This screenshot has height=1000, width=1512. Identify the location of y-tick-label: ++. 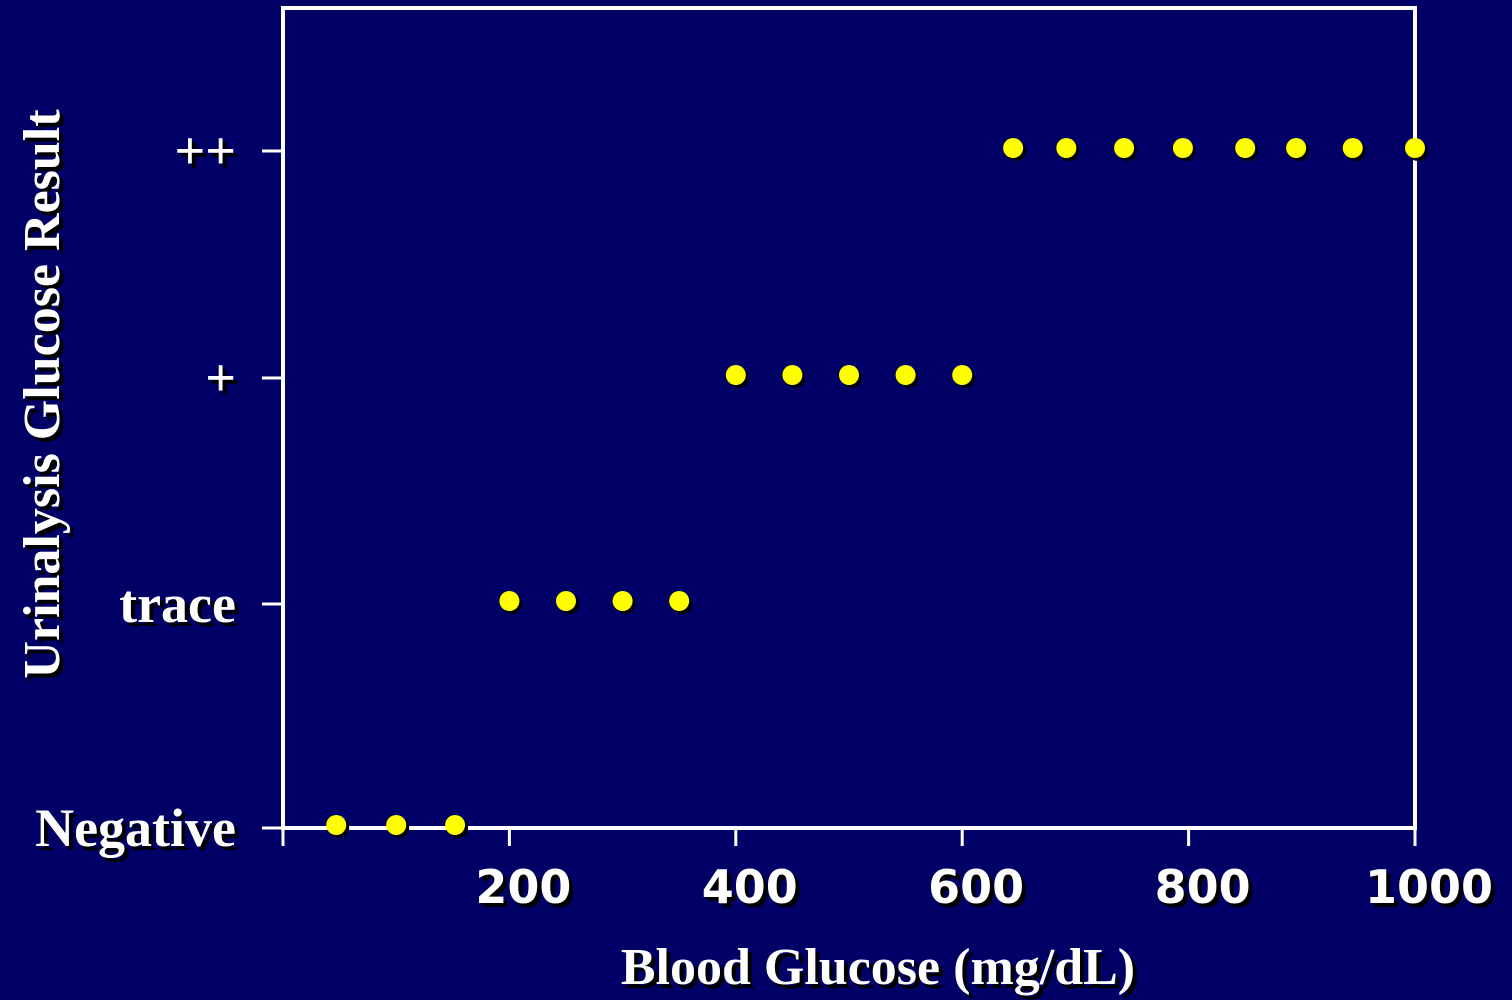
(205, 151).